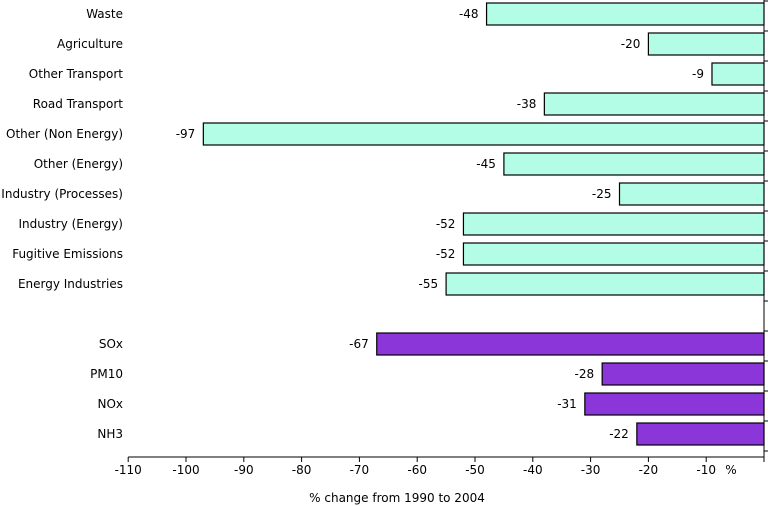 This screenshot has height=506, width=768. I want to click on category-label-industry-energy: Industry (Energy), so click(70, 224).